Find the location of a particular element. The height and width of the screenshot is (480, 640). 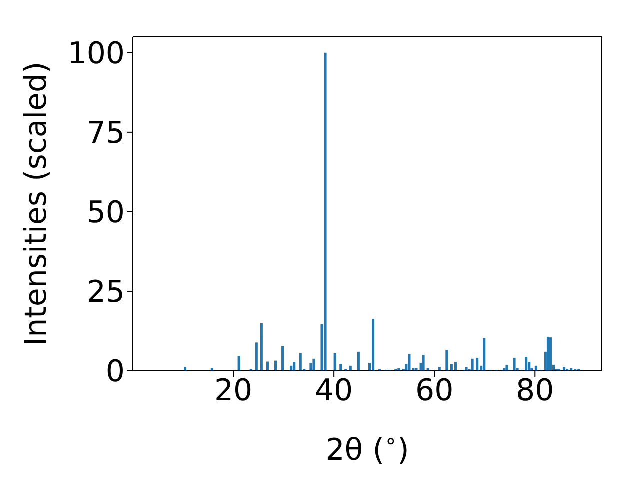

x-tick-label: 20 is located at coordinates (233, 390).